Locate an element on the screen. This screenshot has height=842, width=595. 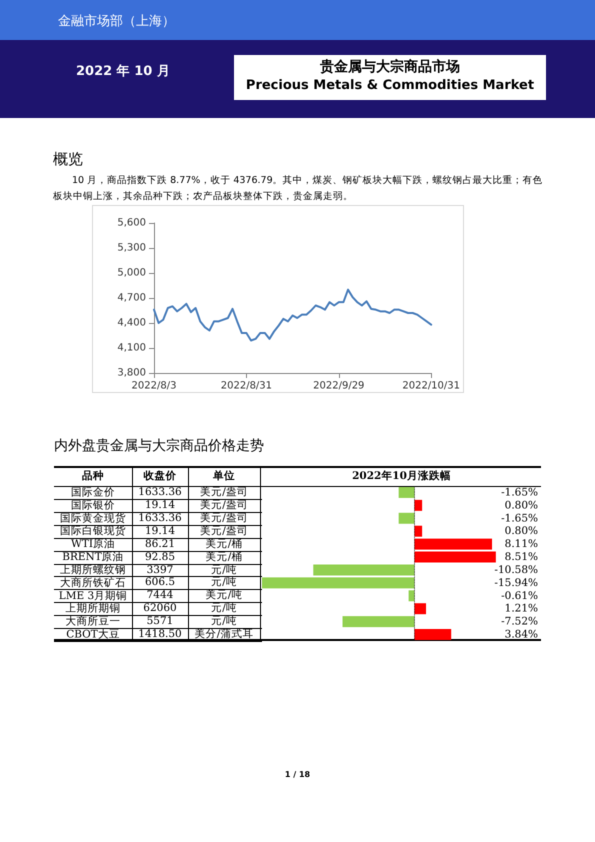
text: 1 / 18 is located at coordinates (298, 774).